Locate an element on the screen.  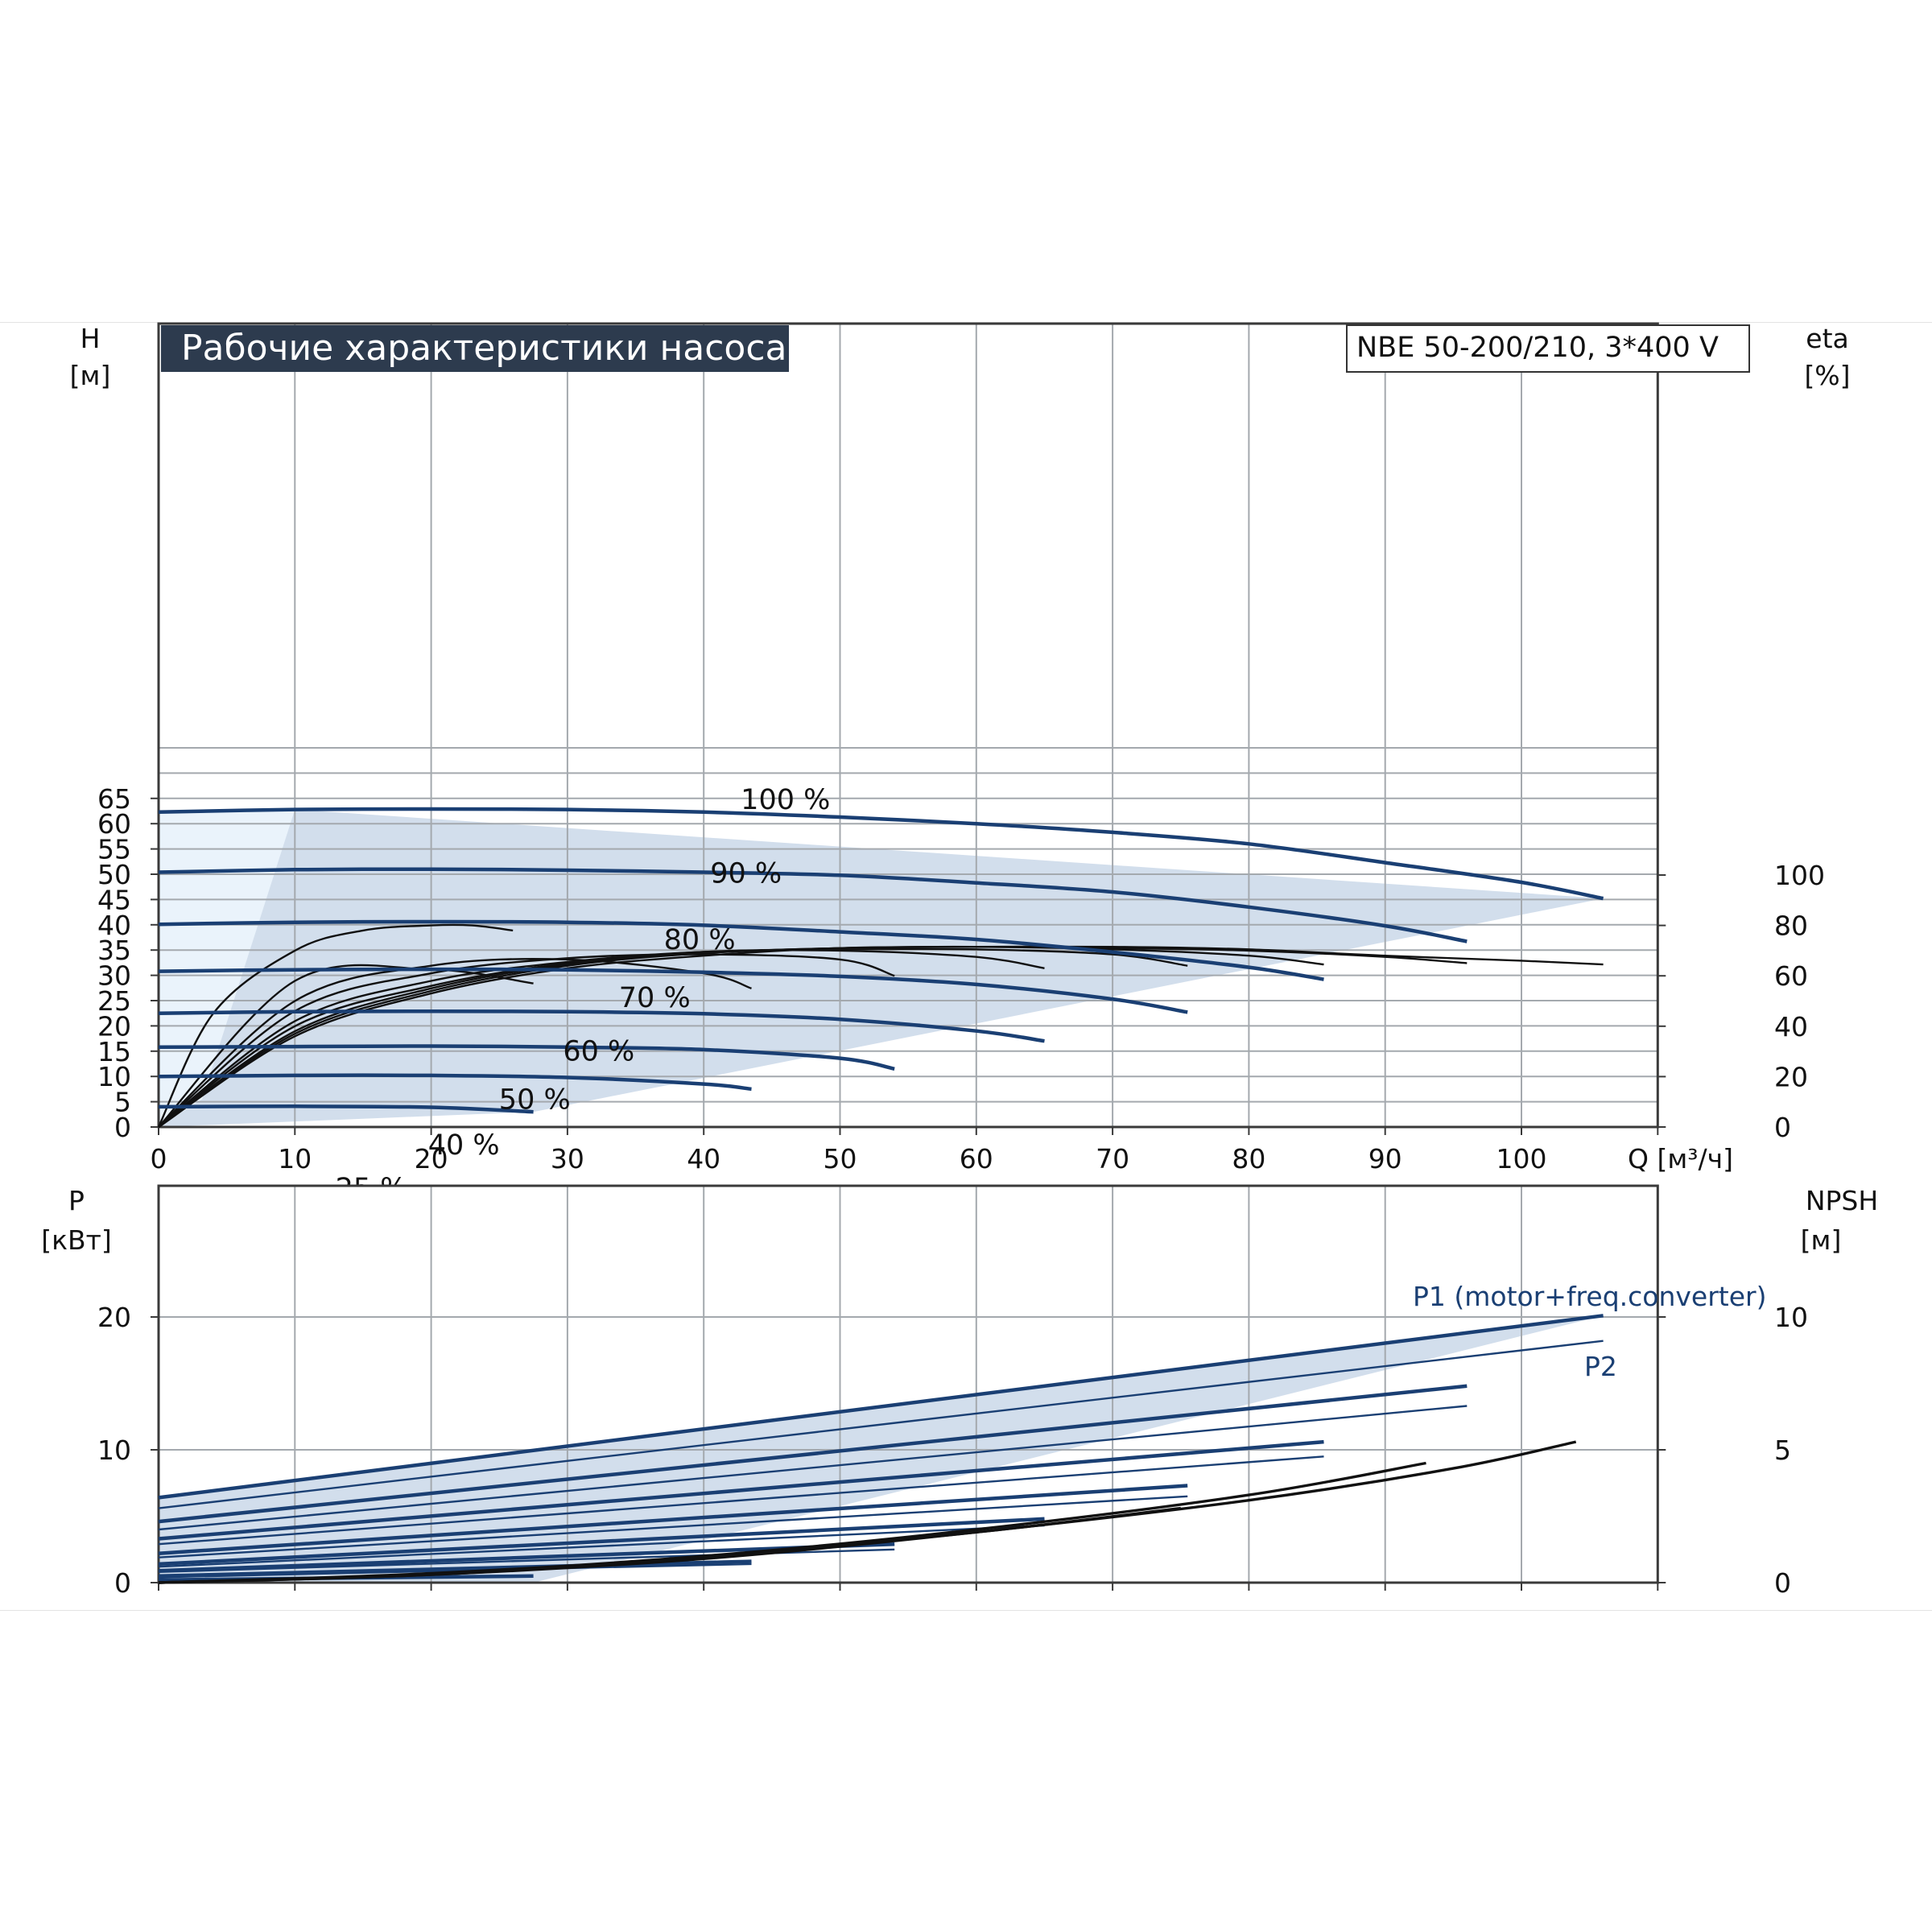
y-left-tick-label: 10 is located at coordinates (114, 1076).